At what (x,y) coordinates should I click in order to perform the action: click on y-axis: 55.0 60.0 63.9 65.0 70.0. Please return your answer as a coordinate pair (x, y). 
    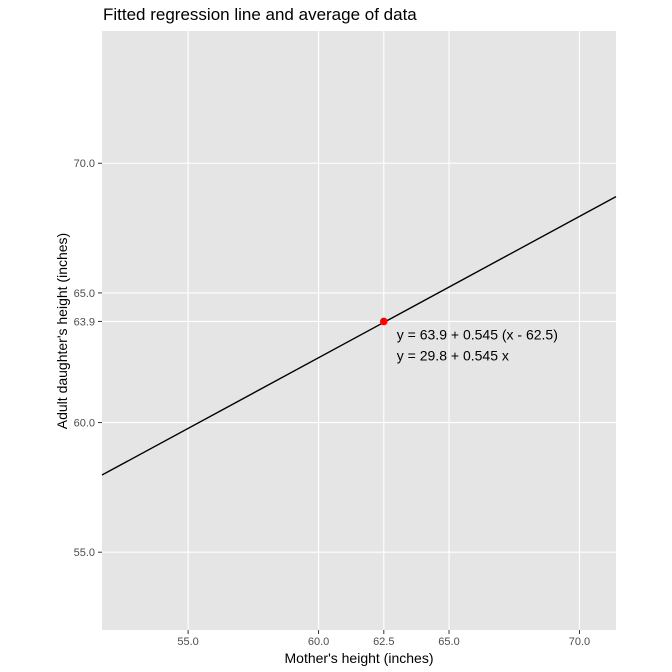
    Looking at the image, I should click on (88, 358).